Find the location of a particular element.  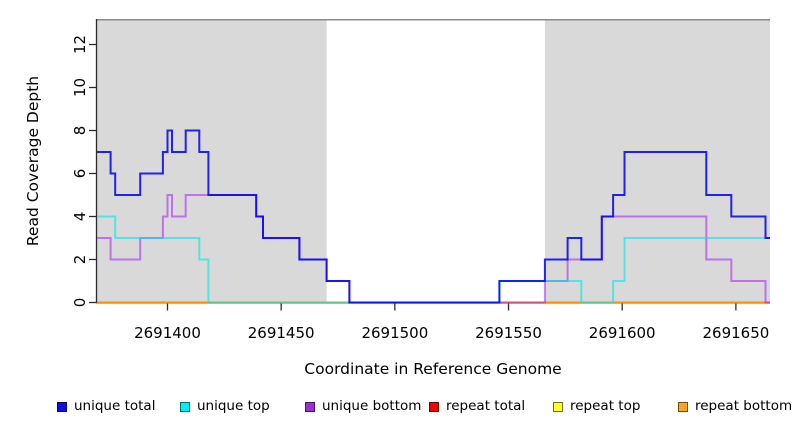

x-tick-label: 2691550 is located at coordinates (508, 333).